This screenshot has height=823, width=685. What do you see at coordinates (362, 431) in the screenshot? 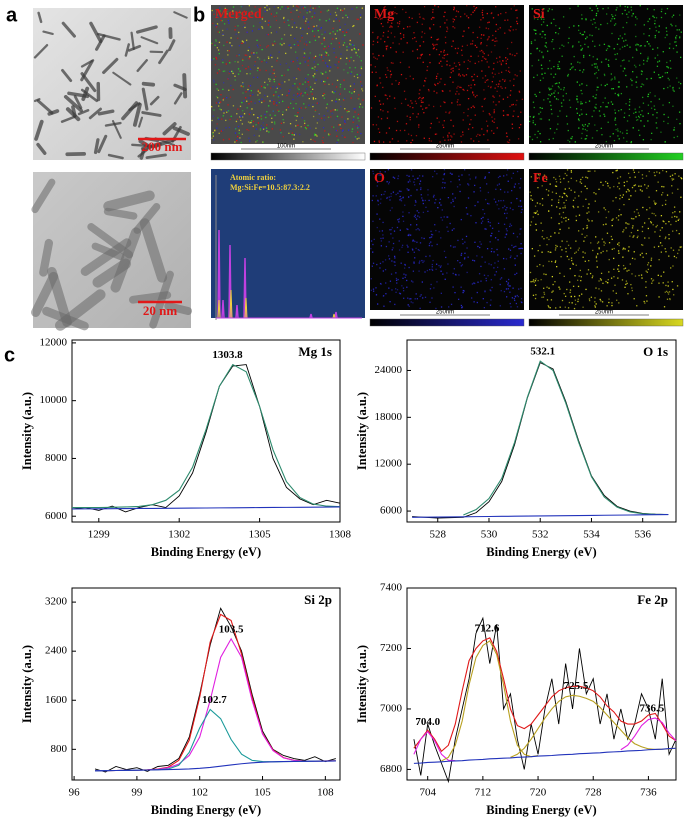
I see `y-axis-label: Intensity (a.u.)` at bounding box center [362, 431].